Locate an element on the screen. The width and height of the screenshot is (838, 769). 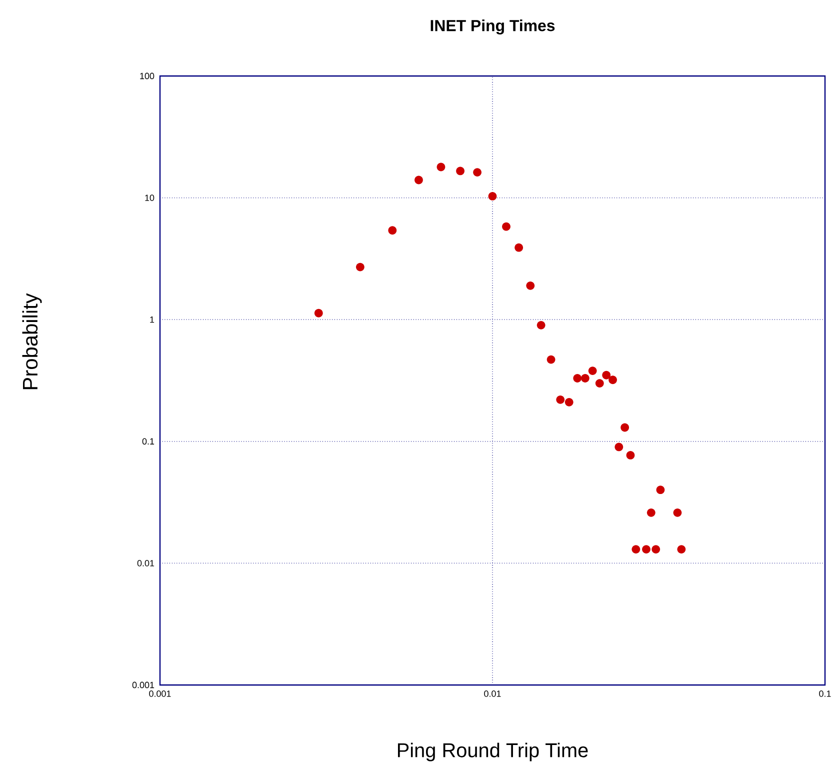
x-tick-label: 0.01 is located at coordinates (492, 693).